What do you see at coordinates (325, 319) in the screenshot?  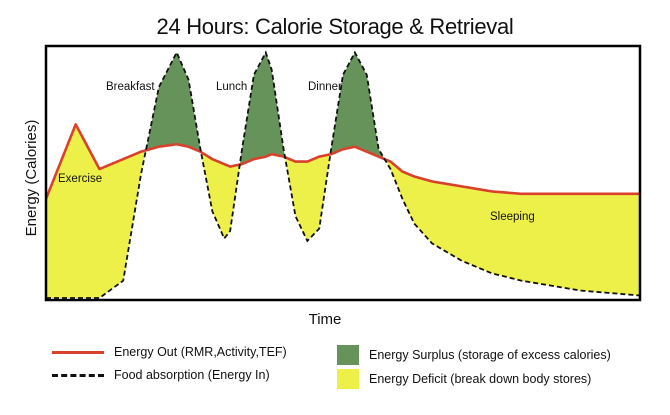 I see `x-axis-label: Time` at bounding box center [325, 319].